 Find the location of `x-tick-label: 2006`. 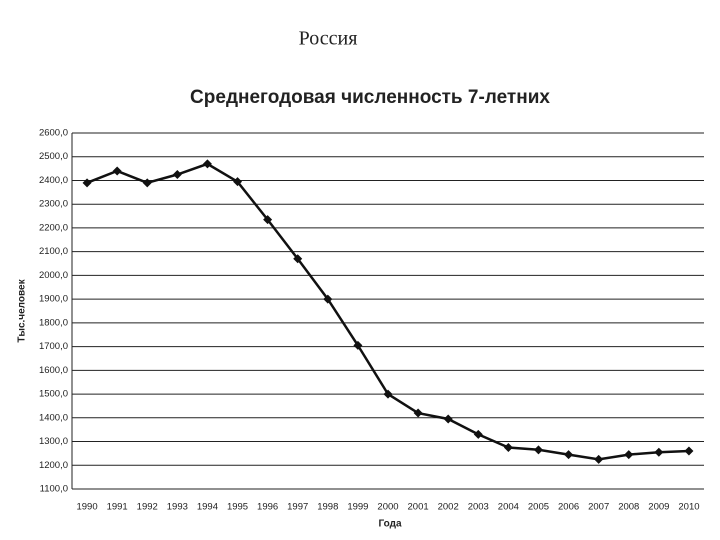

x-tick-label: 2006 is located at coordinates (568, 507).